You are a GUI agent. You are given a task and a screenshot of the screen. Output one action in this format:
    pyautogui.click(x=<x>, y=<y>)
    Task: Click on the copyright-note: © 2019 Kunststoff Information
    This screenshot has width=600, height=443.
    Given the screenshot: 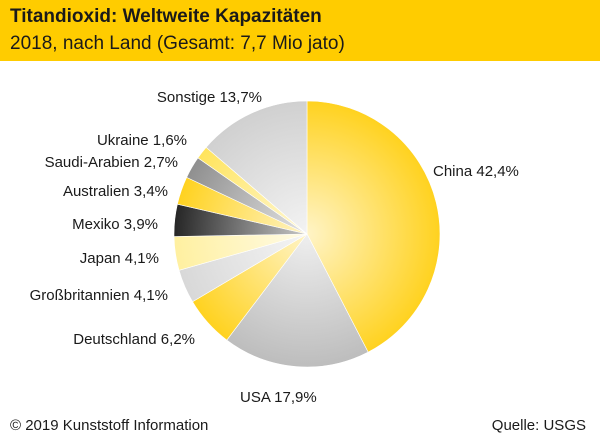 What is the action you would take?
    pyautogui.click(x=109, y=425)
    